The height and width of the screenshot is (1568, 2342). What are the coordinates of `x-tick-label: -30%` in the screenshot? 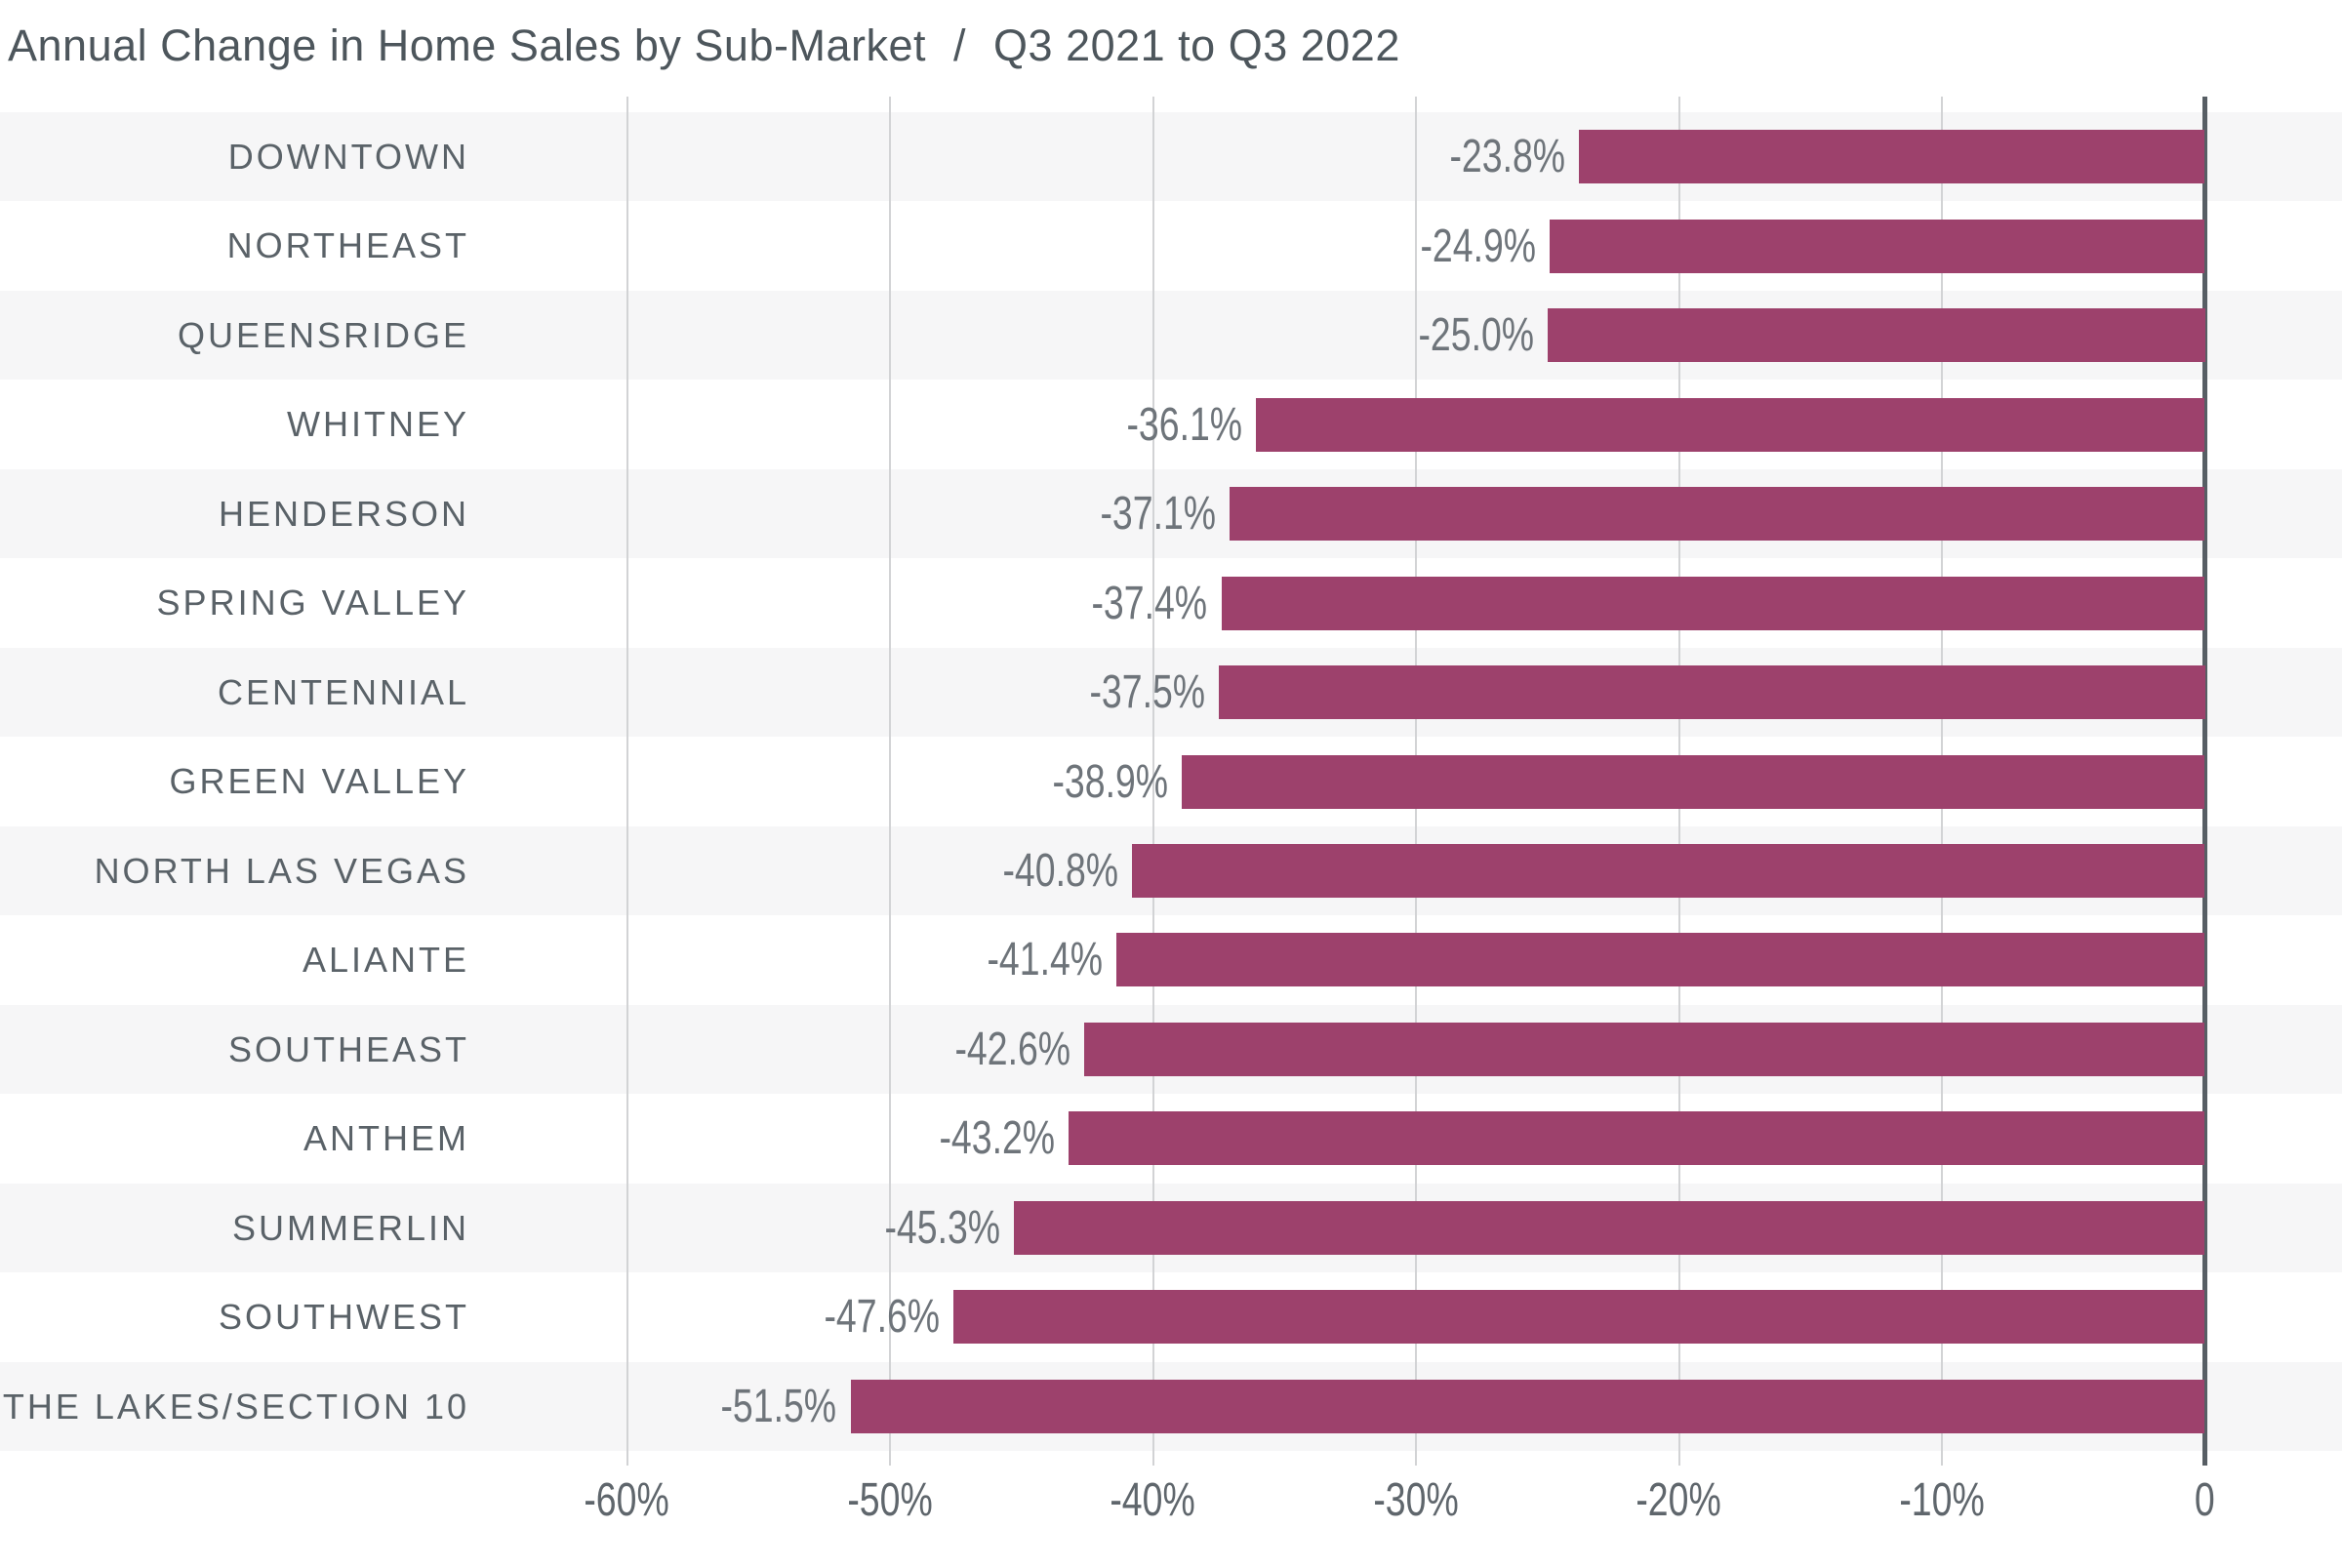 It's located at (1416, 1500).